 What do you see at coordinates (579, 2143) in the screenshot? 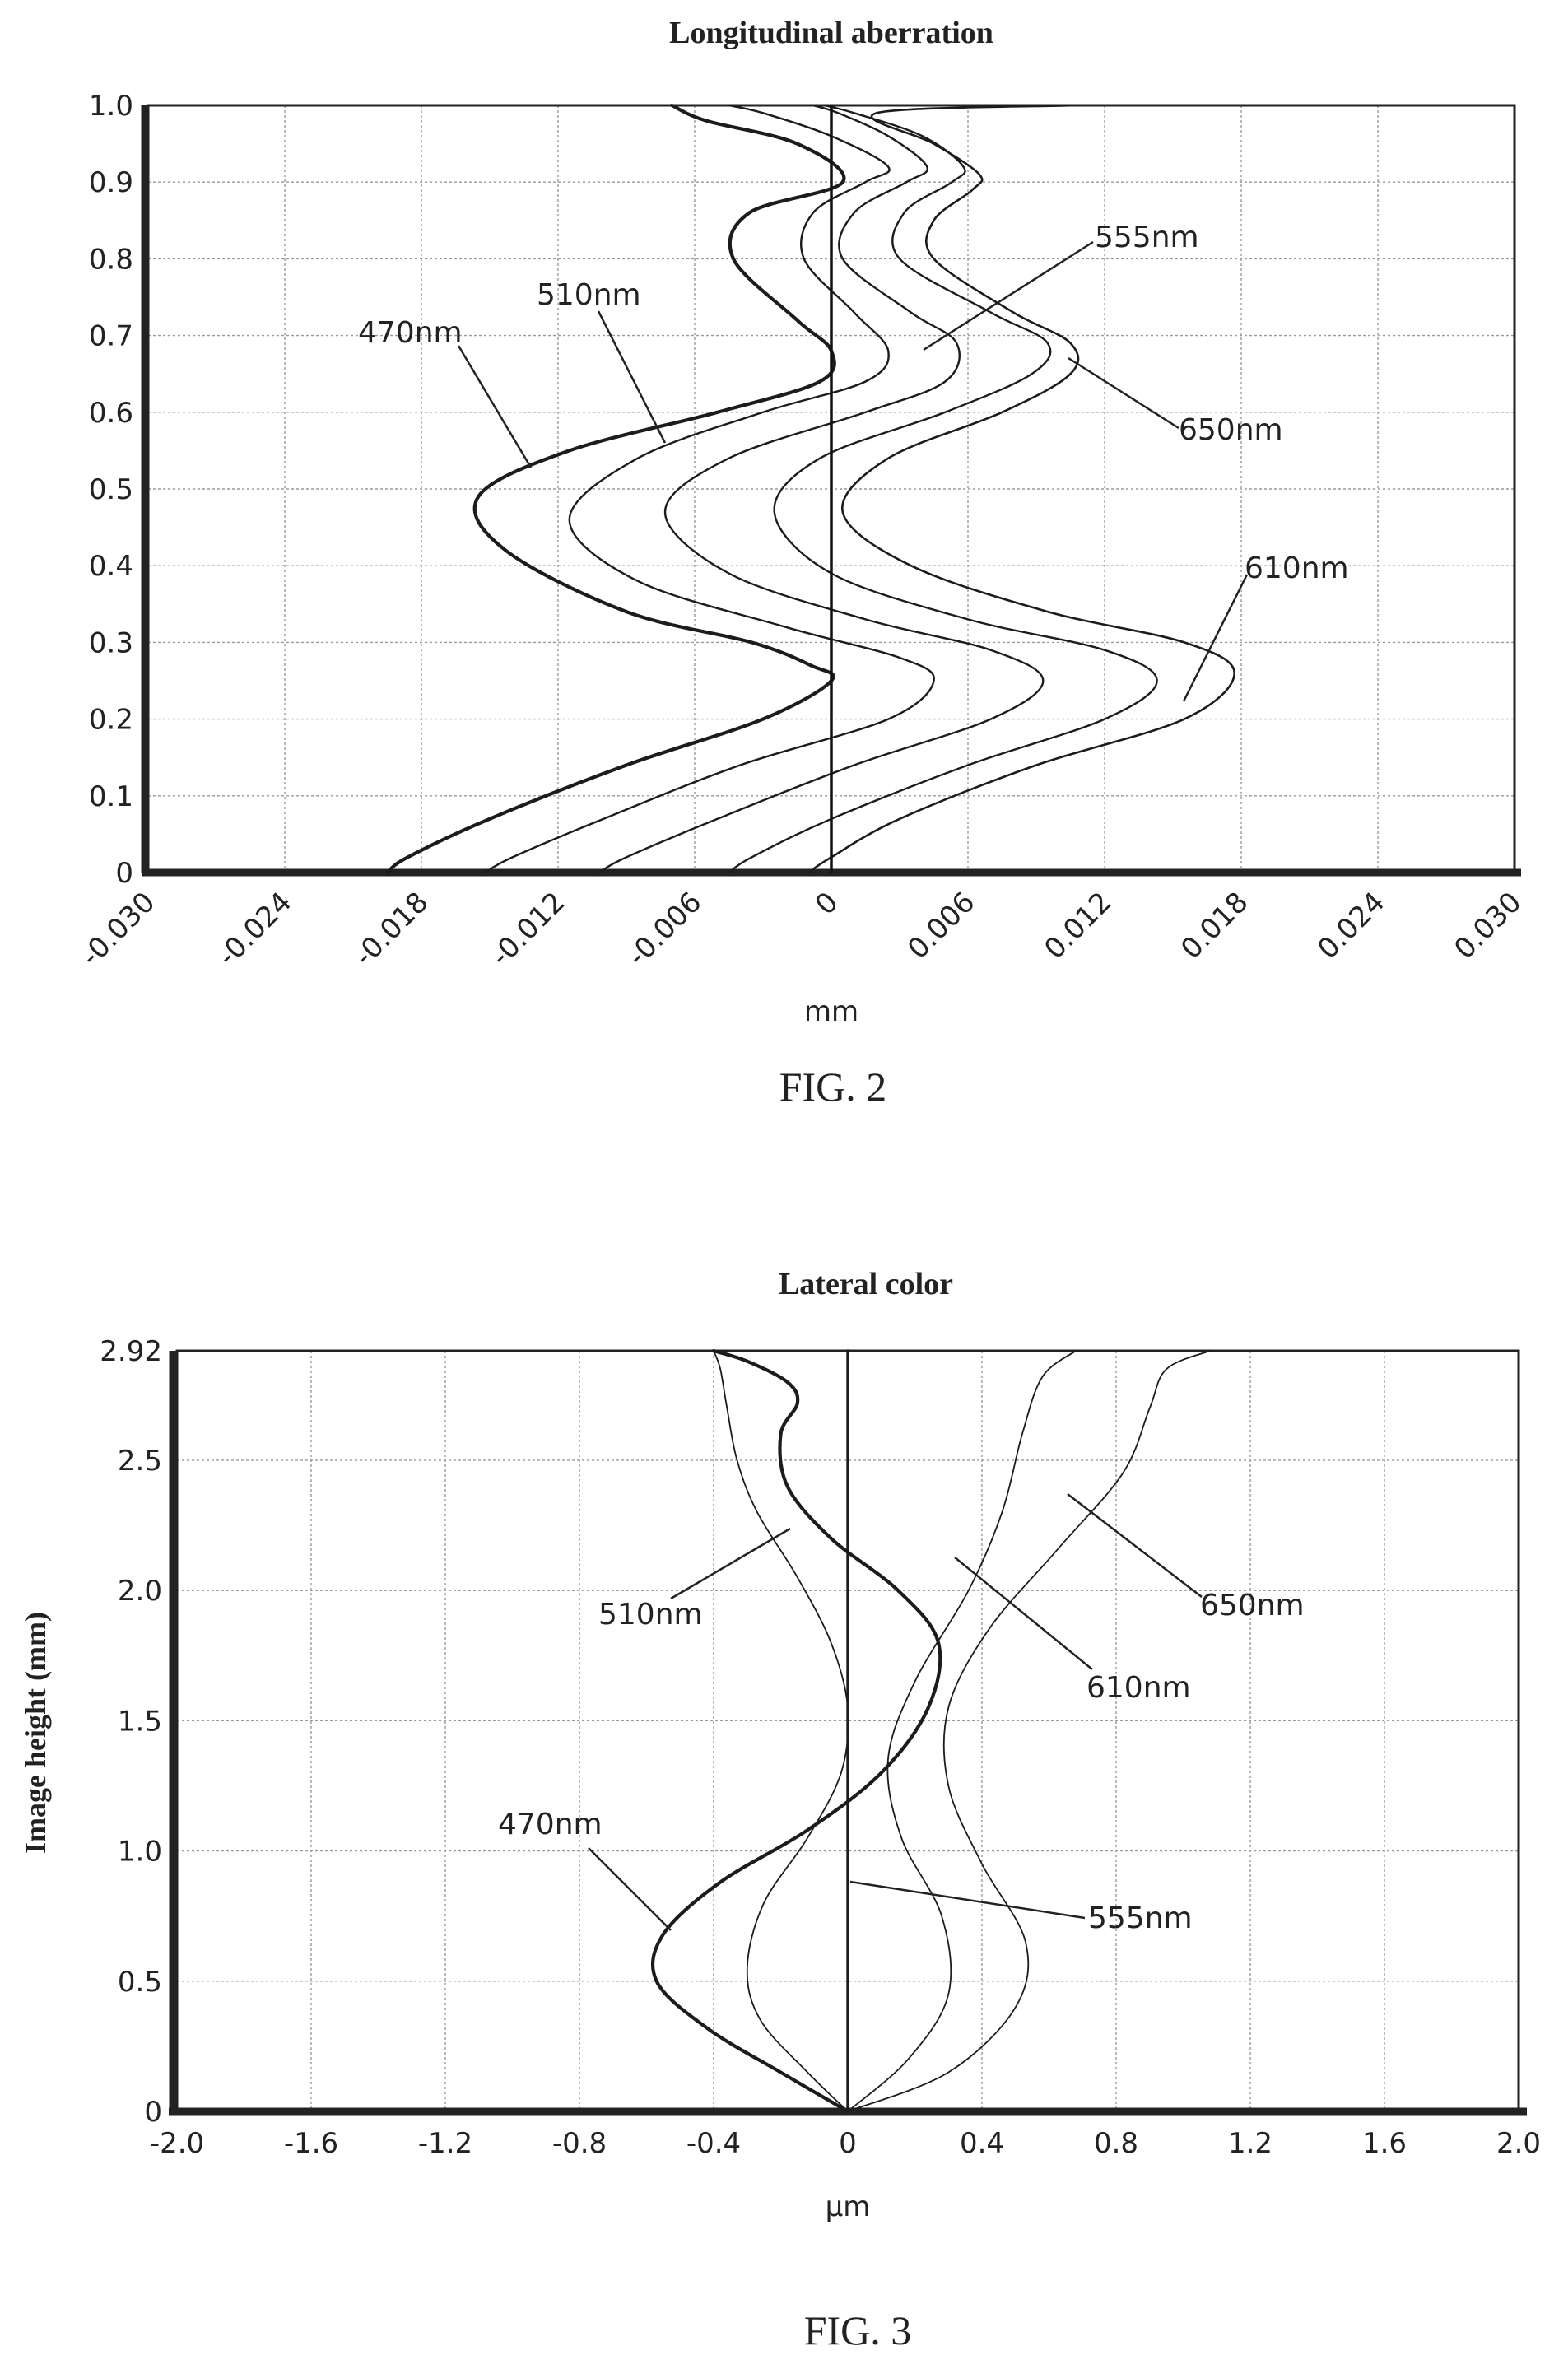
I see `x-tick-label: -0.8` at bounding box center [579, 2143].